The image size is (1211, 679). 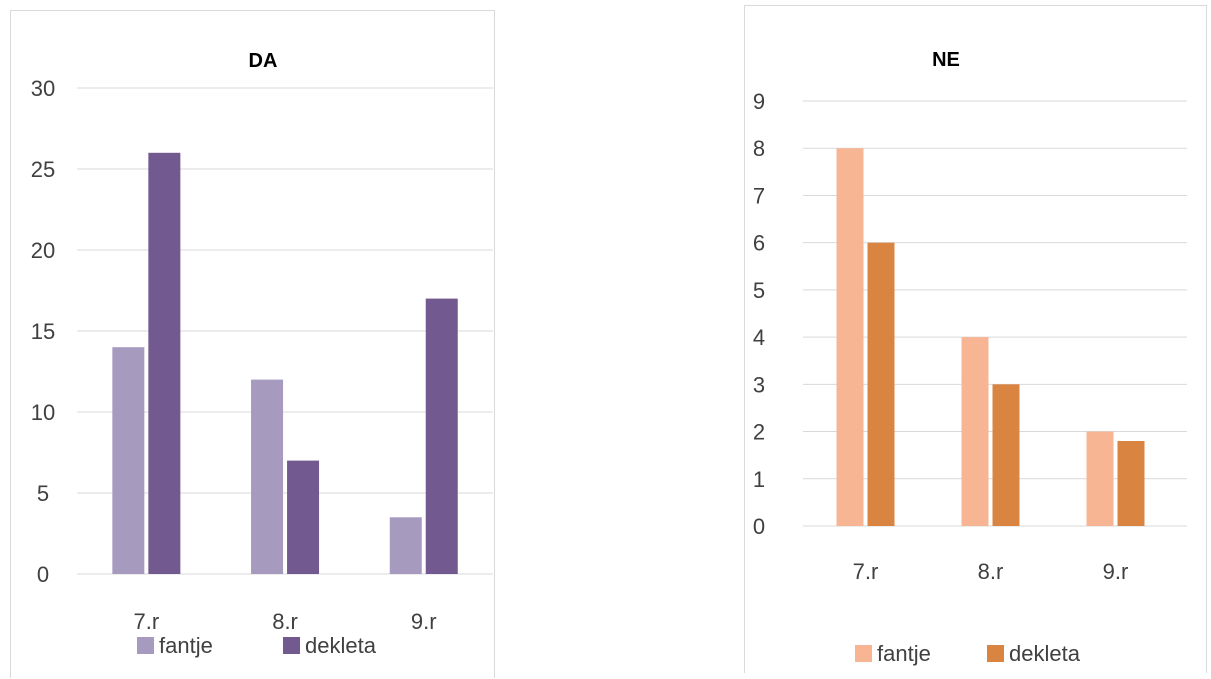 What do you see at coordinates (43, 331) in the screenshot?
I see `y-tick-label: 15` at bounding box center [43, 331].